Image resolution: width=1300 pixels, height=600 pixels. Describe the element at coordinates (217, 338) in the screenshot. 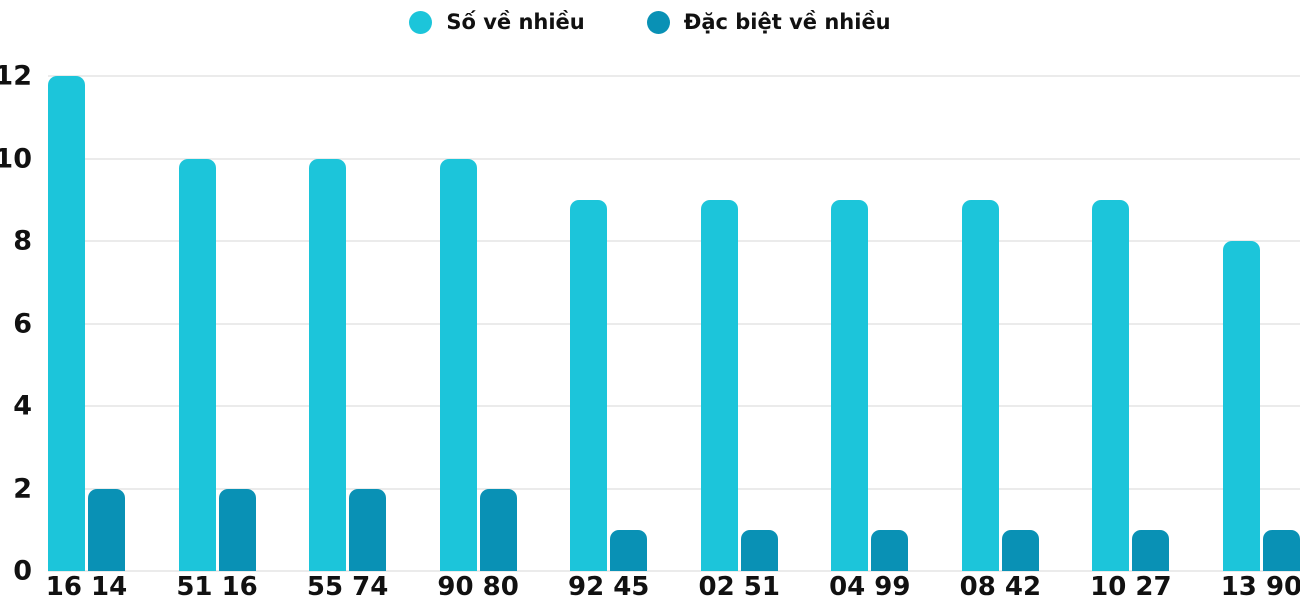

I see `bar-group: 51 16` at that location.